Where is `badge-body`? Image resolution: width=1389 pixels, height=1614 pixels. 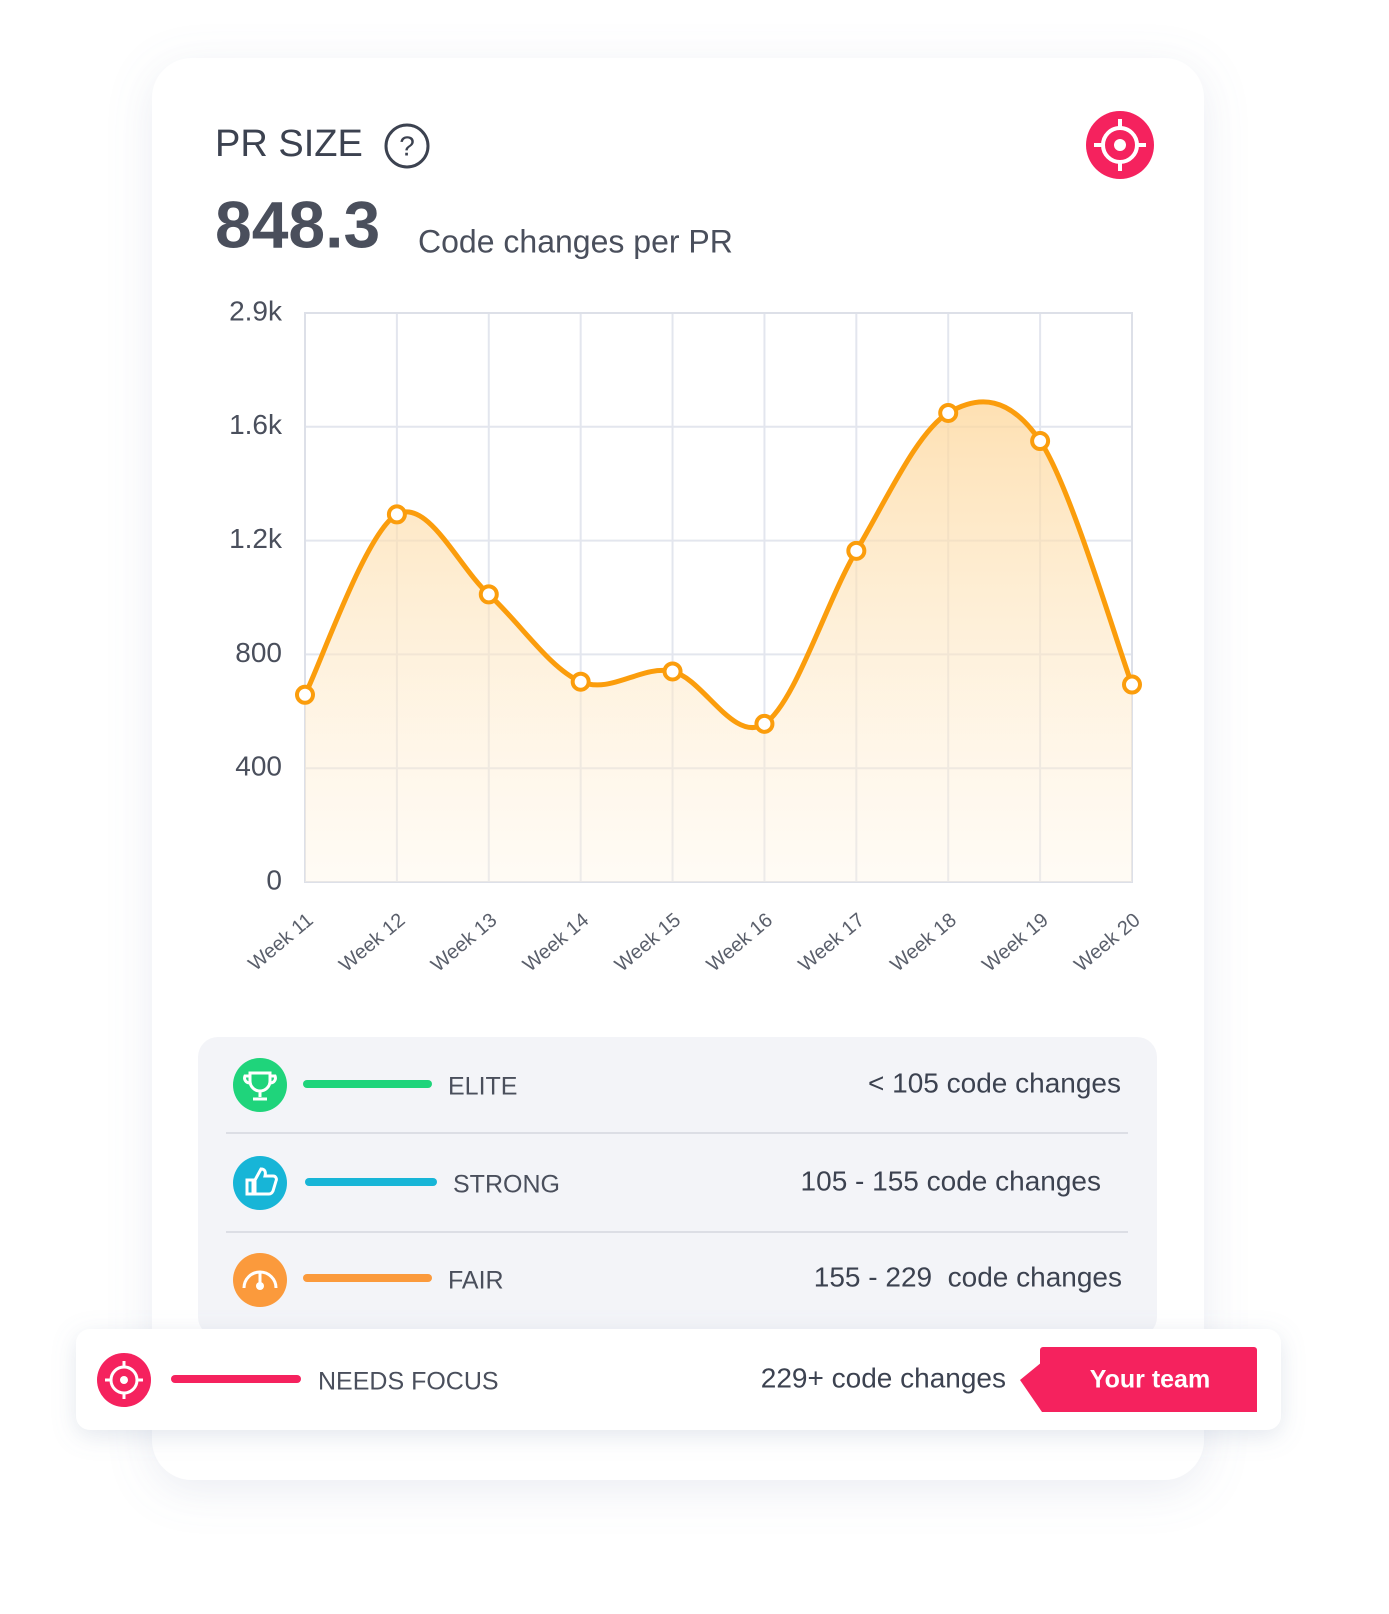 badge-body is located at coordinates (1148, 1379).